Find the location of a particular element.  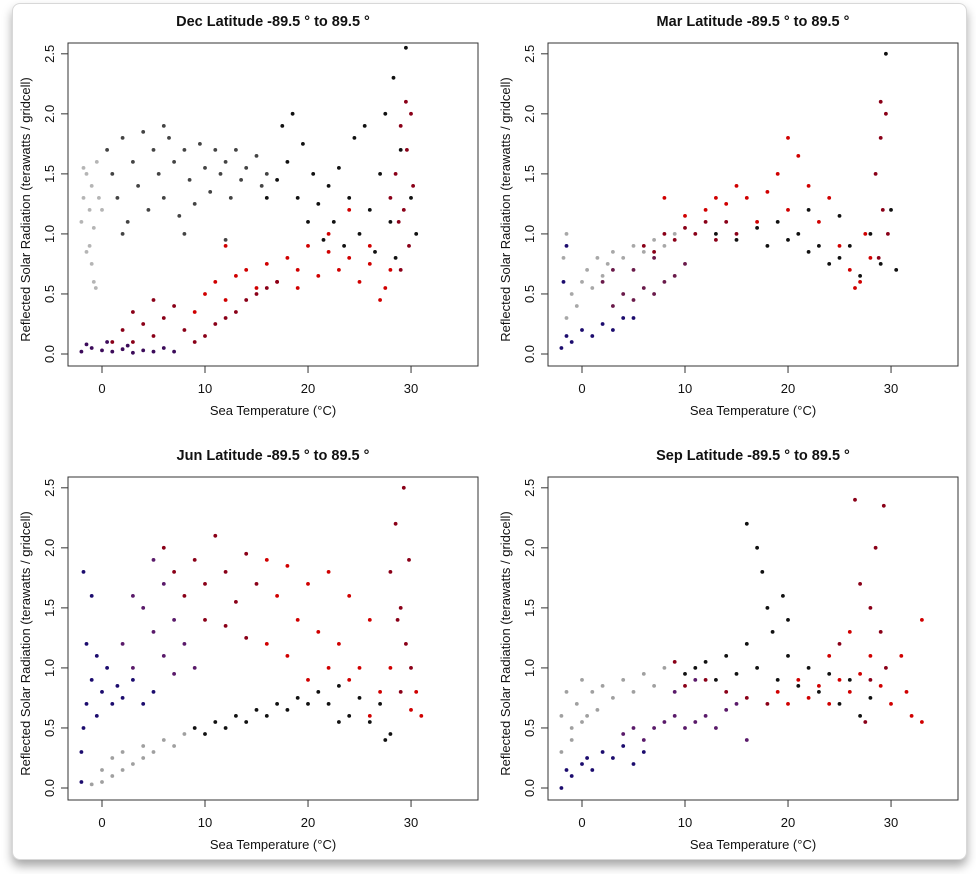

chart-title: Sep Latitude -89.5 ° to 89.5 ° is located at coordinates (753, 456).